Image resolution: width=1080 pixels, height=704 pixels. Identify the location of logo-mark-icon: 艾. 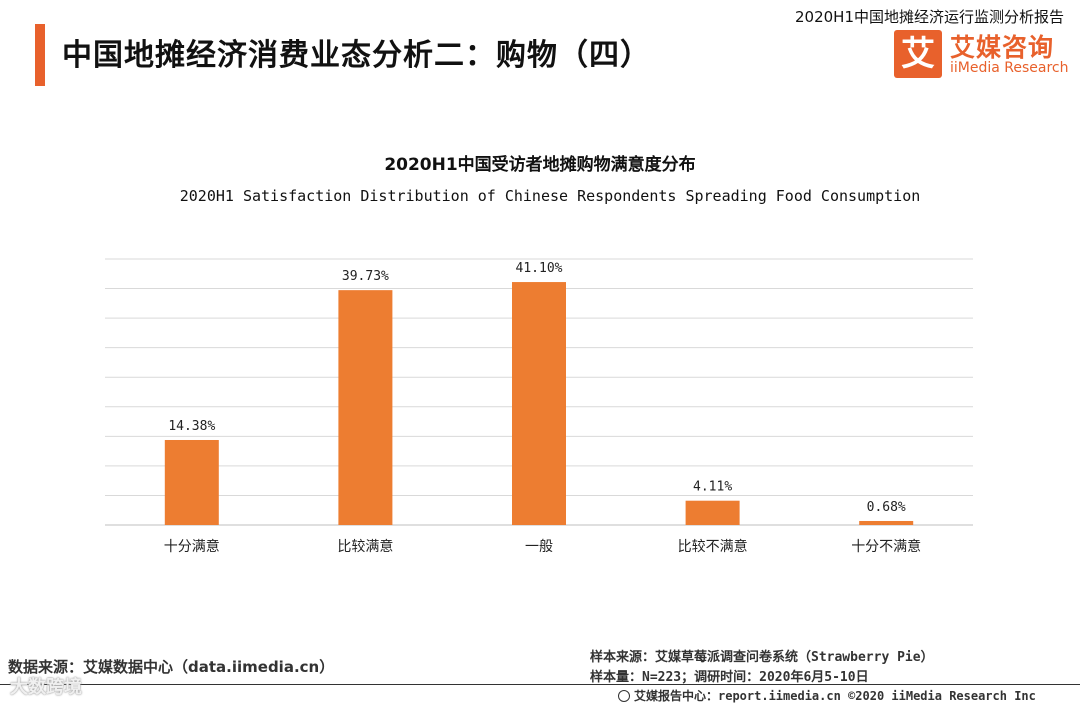
(918, 54).